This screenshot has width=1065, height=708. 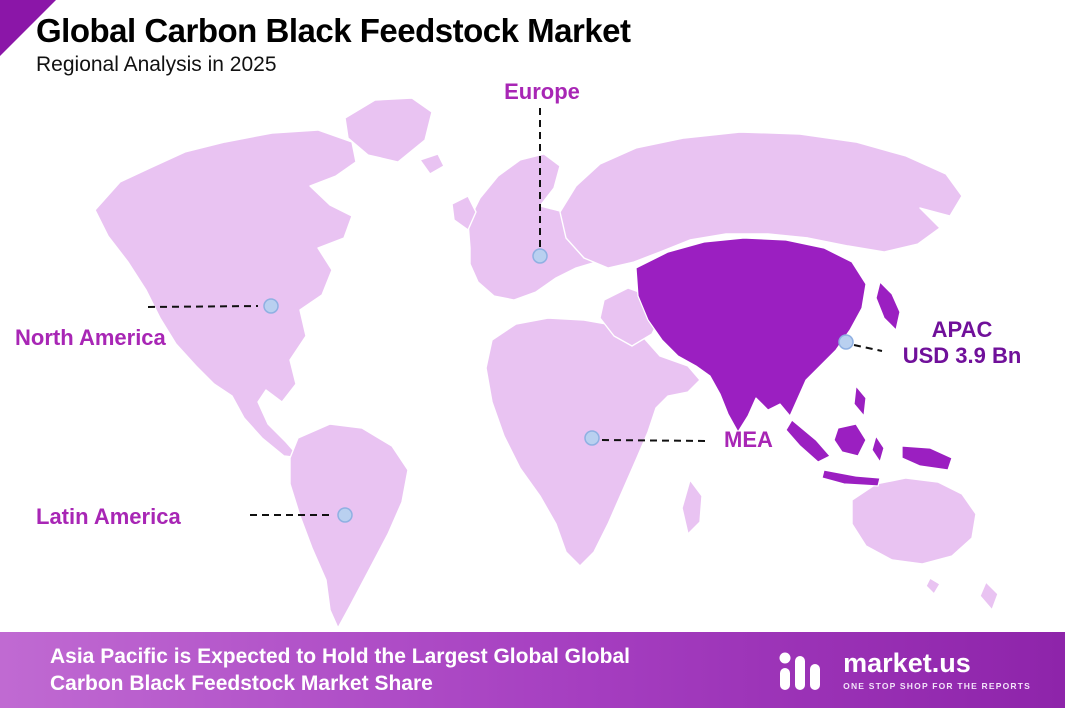 What do you see at coordinates (108, 516) in the screenshot?
I see `label-latin-america: Latin America` at bounding box center [108, 516].